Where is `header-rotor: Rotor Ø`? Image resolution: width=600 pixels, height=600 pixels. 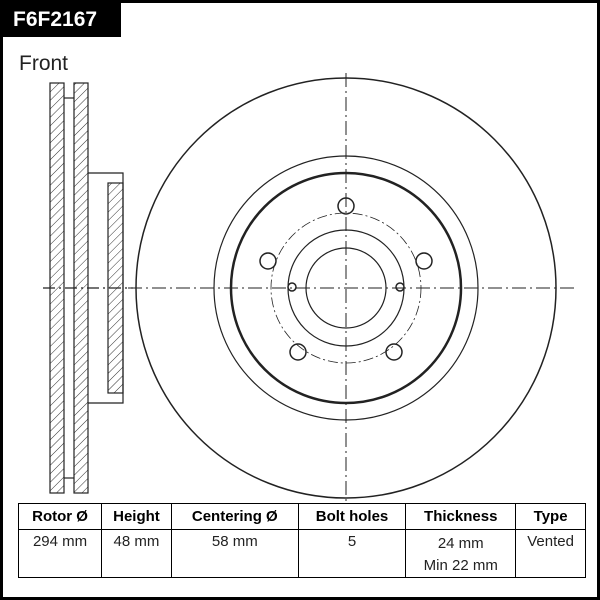 header-rotor: Rotor Ø is located at coordinates (60, 516).